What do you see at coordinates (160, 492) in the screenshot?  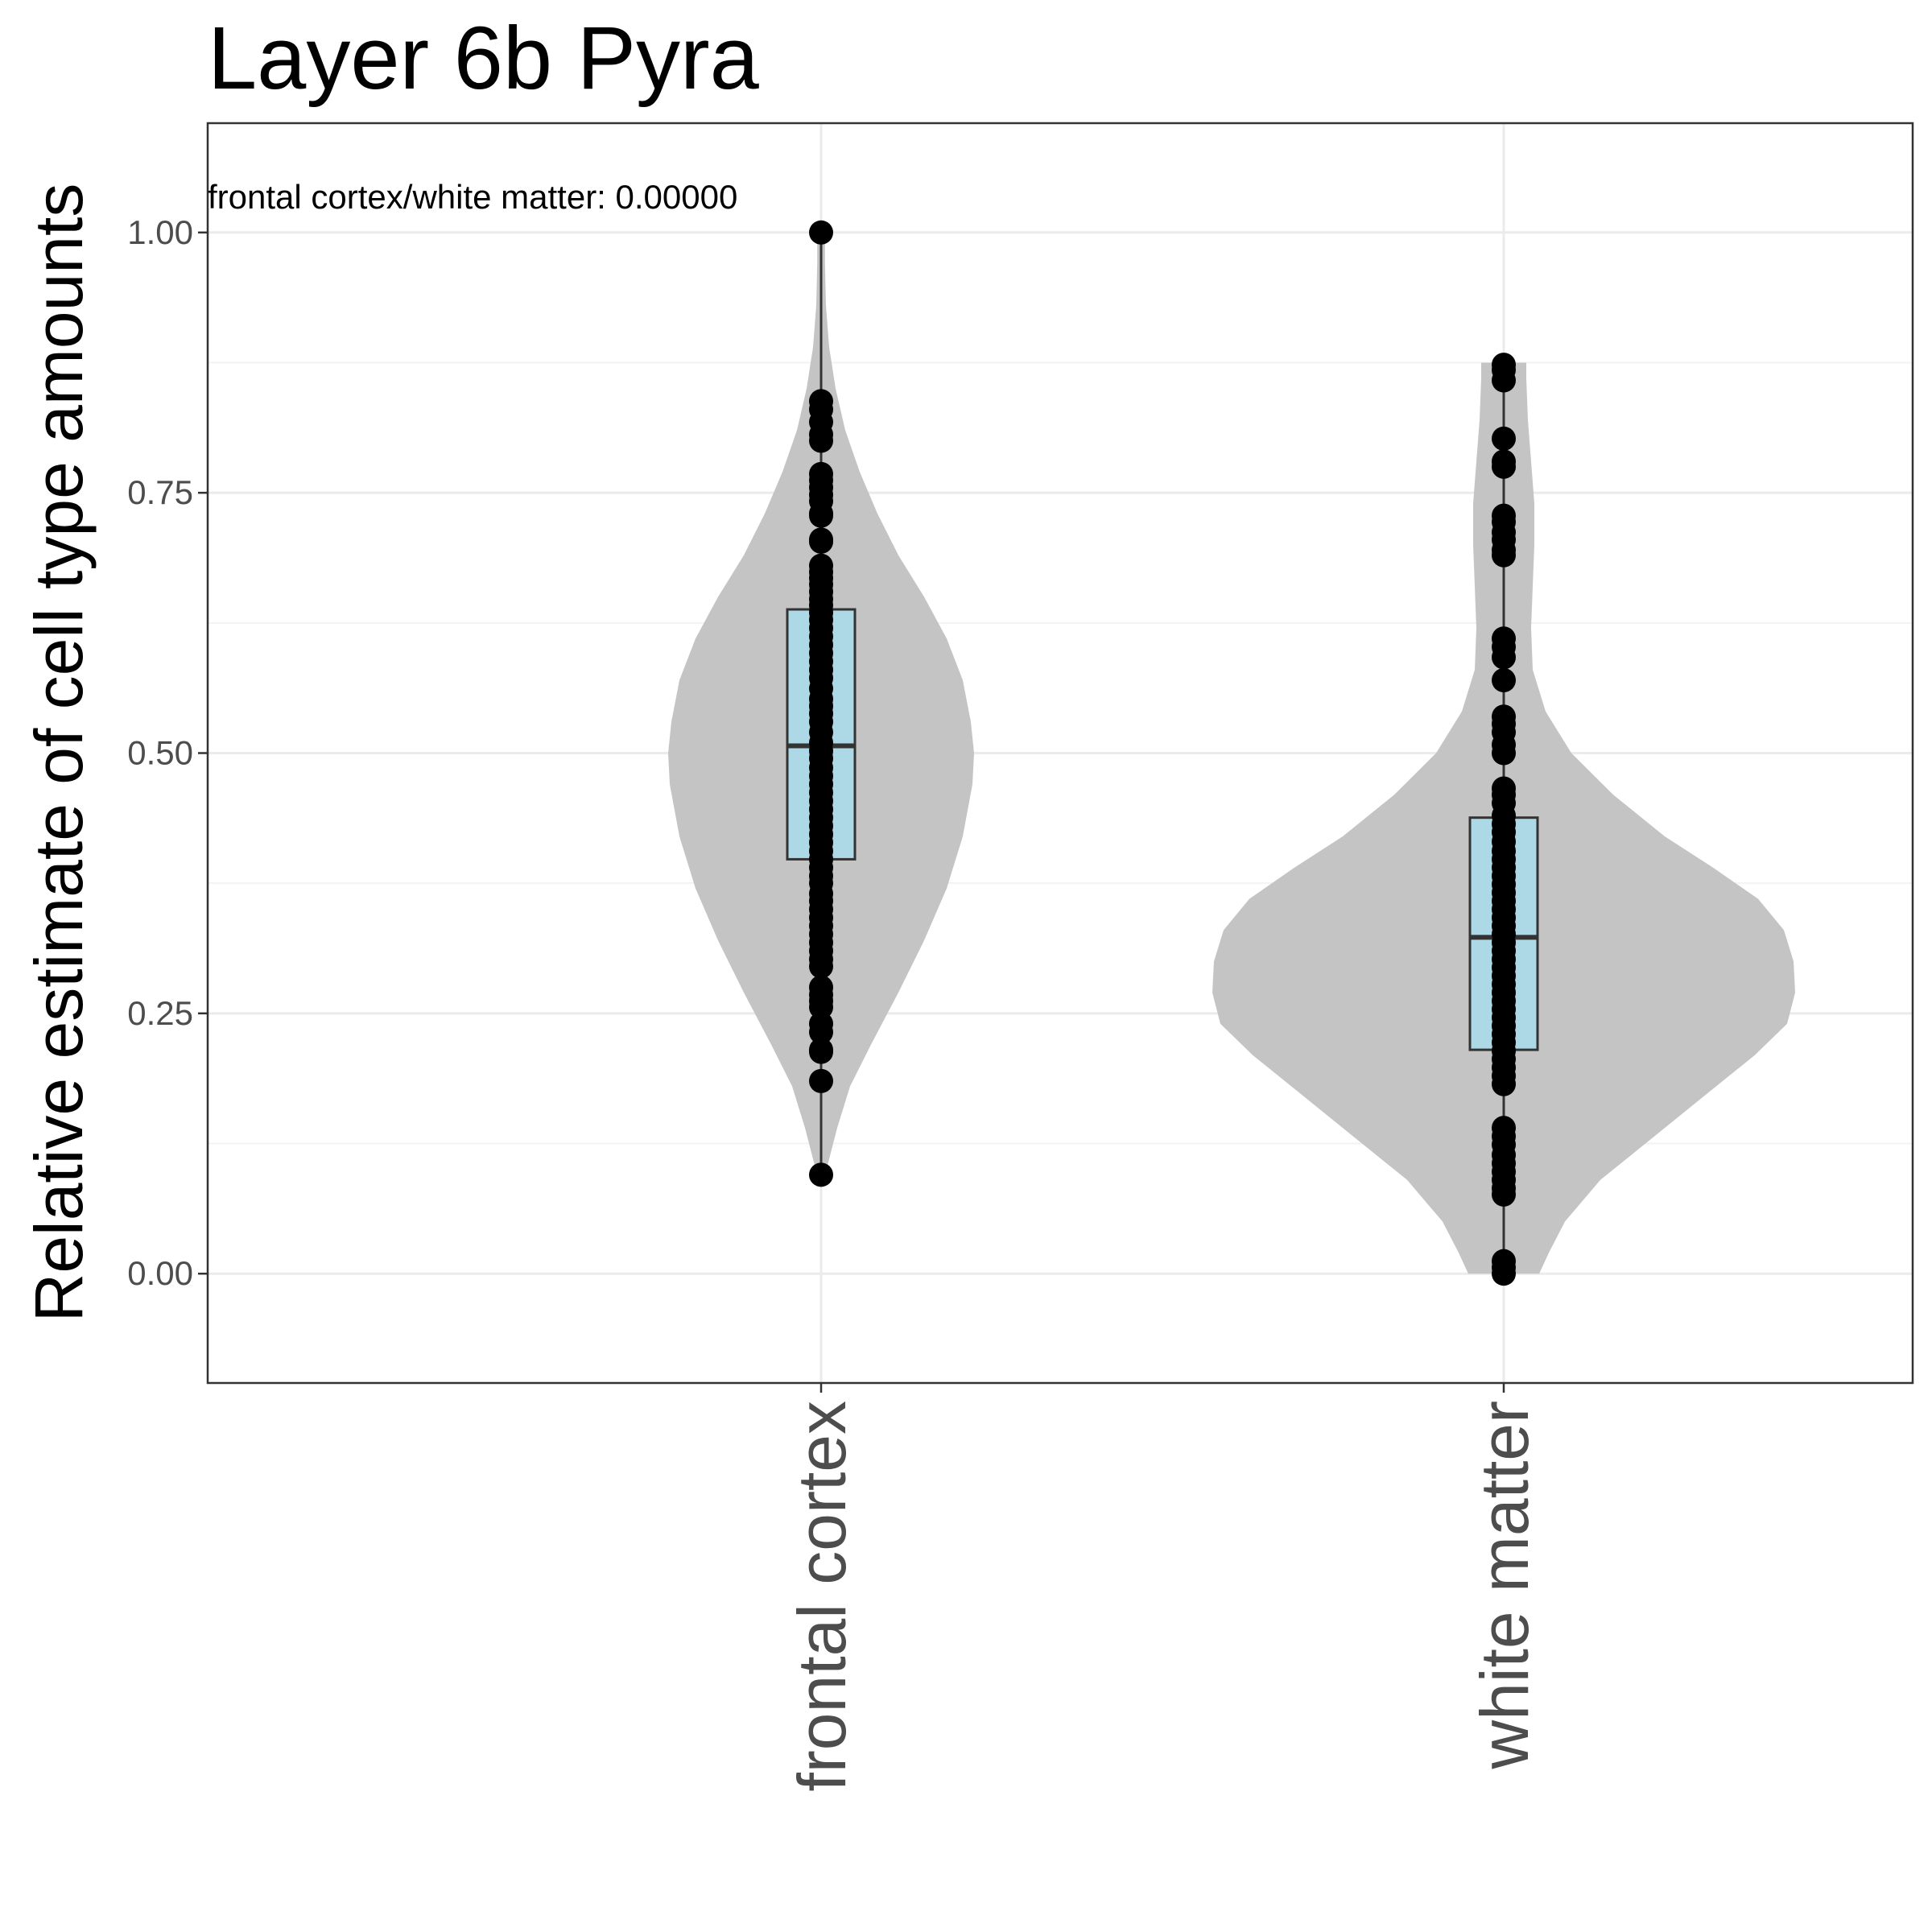 I see `y-tick-label: 0.75` at bounding box center [160, 492].